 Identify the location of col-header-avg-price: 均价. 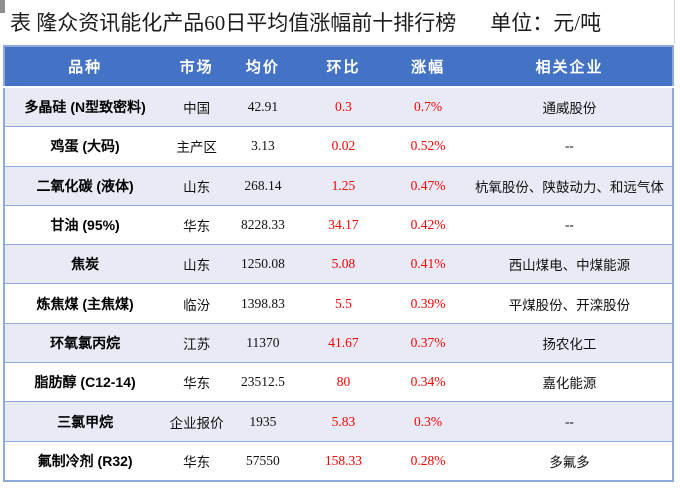
(263, 67).